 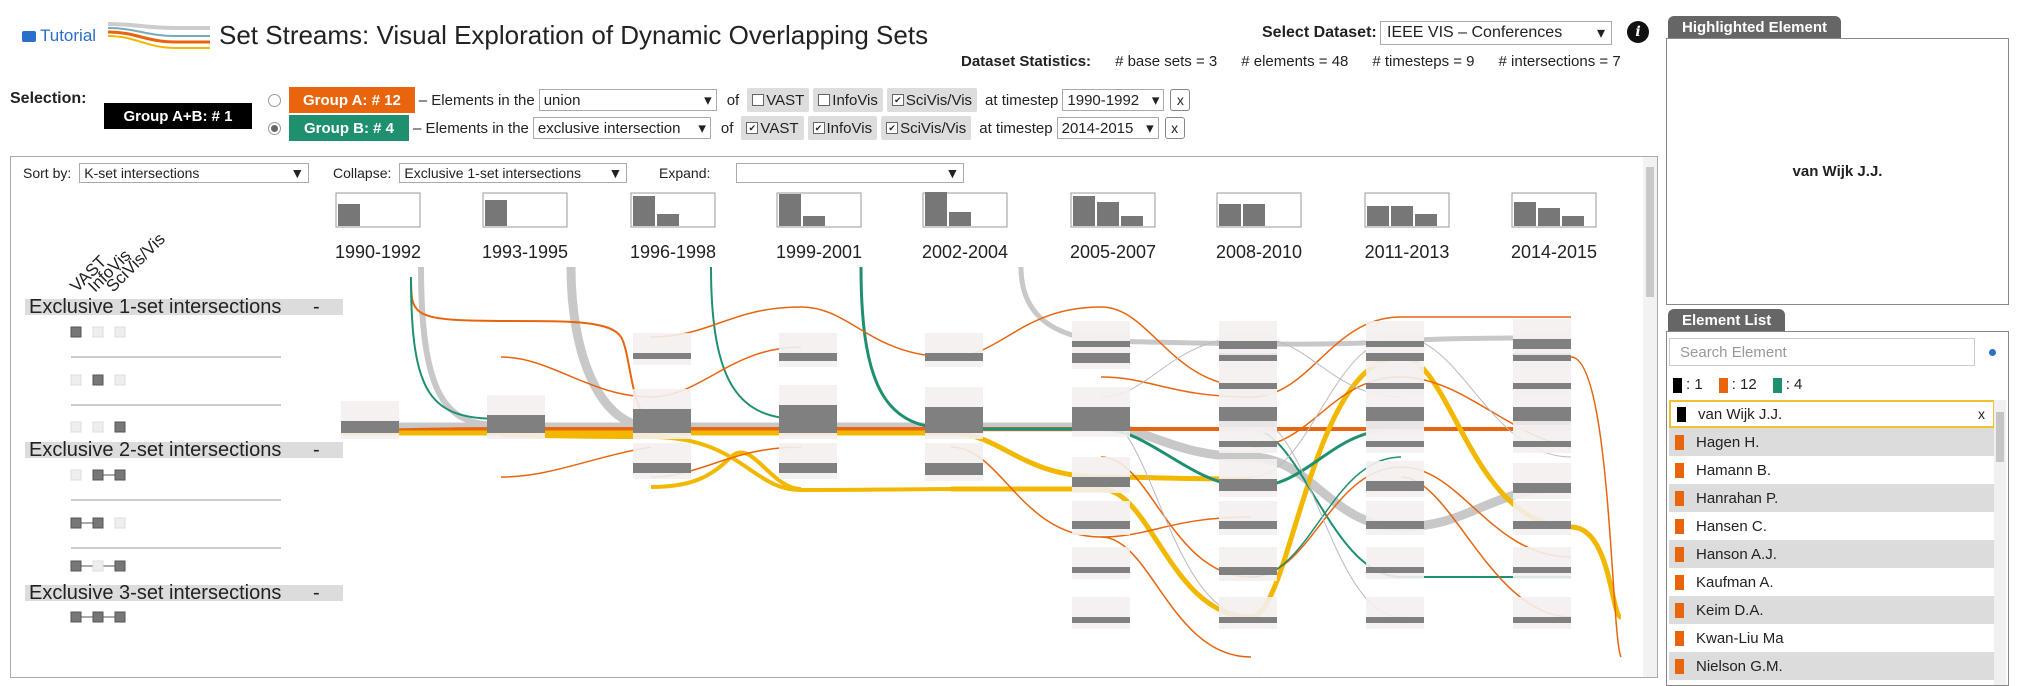 What do you see at coordinates (47, 173) in the screenshot?
I see `sort-label: Sort by:` at bounding box center [47, 173].